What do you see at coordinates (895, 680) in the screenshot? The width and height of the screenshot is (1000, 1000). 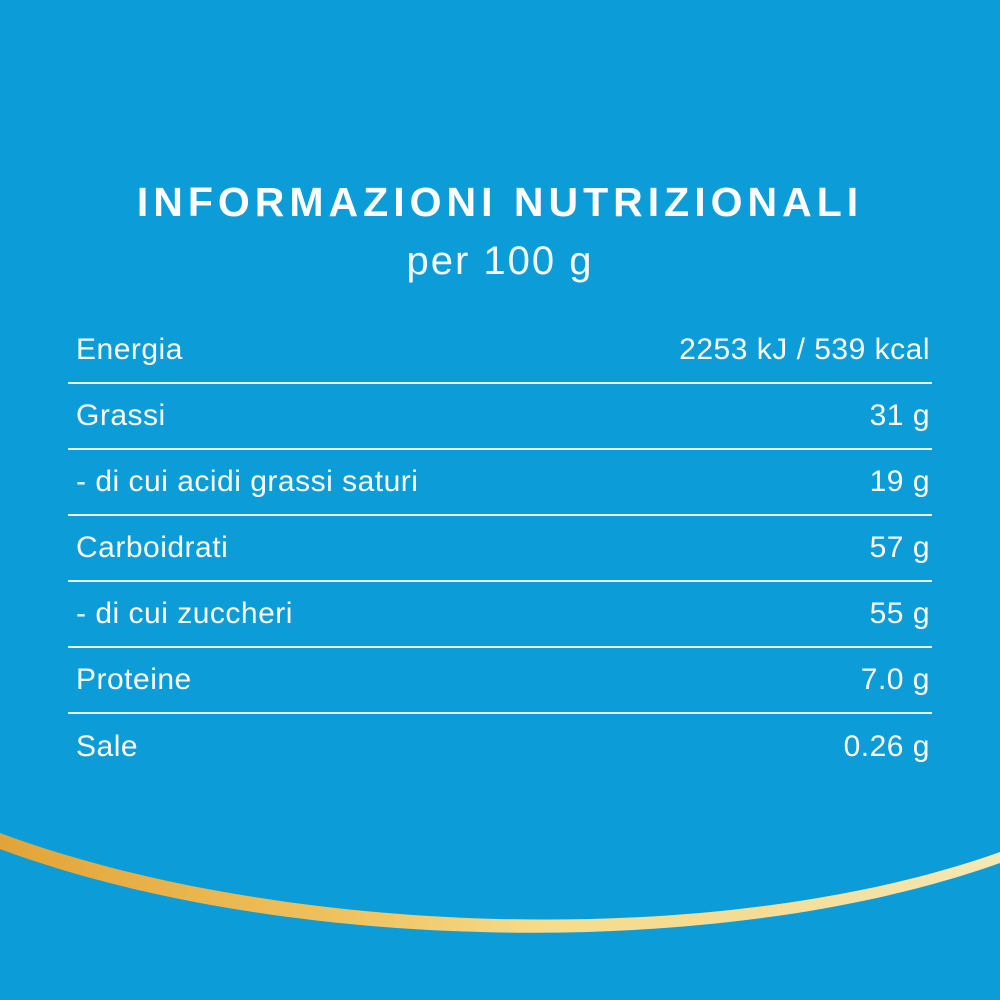 I see `row-value: 7.0 g` at bounding box center [895, 680].